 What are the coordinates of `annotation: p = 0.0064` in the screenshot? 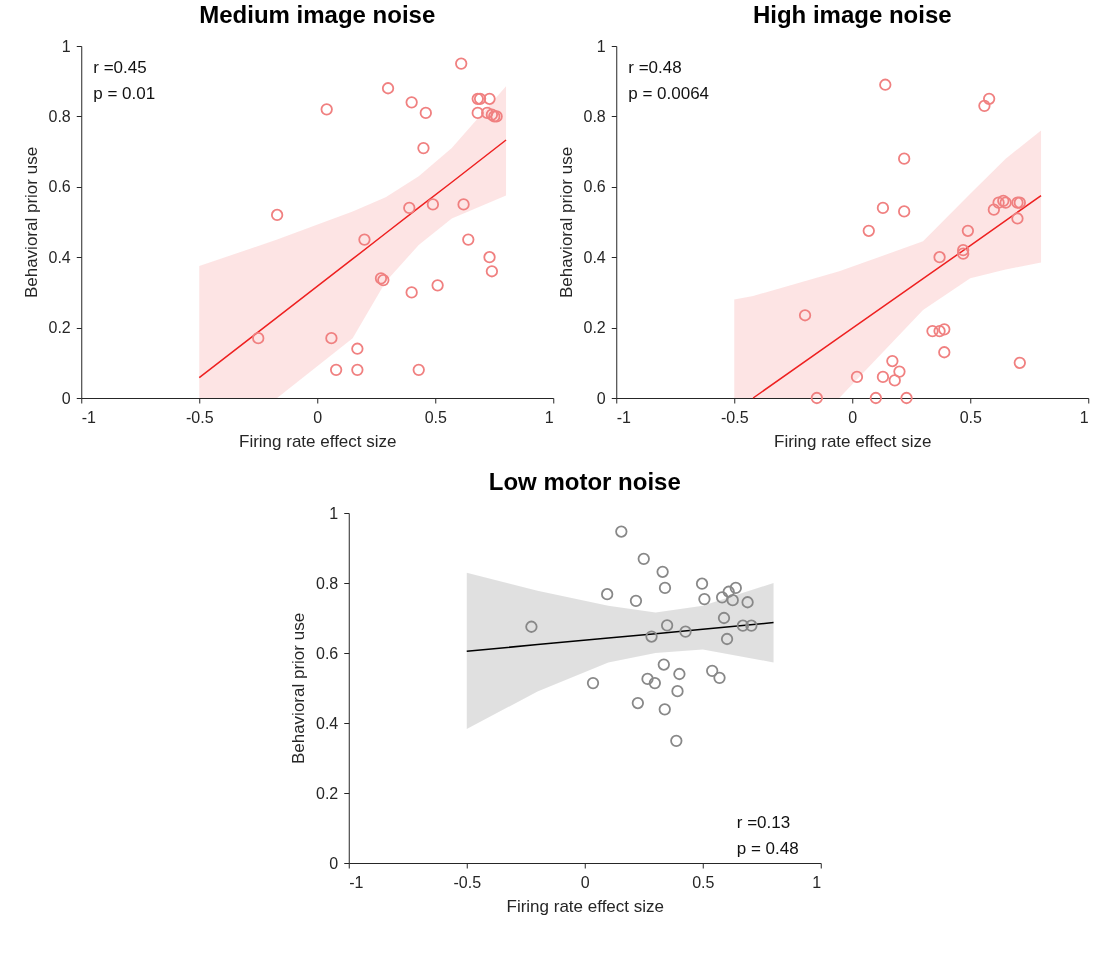 It's located at (669, 93).